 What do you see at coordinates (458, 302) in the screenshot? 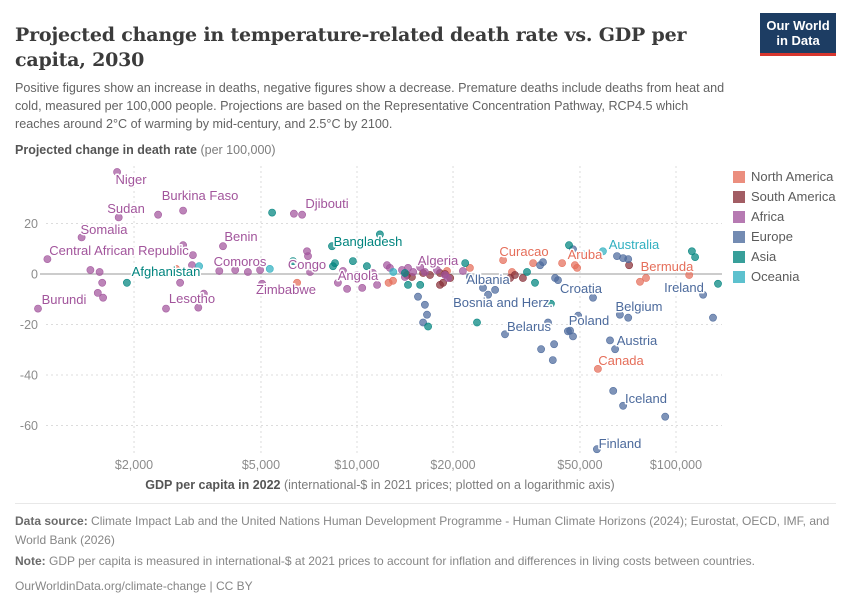
I see `scatter-point-bosnia-and-herz-` at bounding box center [458, 302].